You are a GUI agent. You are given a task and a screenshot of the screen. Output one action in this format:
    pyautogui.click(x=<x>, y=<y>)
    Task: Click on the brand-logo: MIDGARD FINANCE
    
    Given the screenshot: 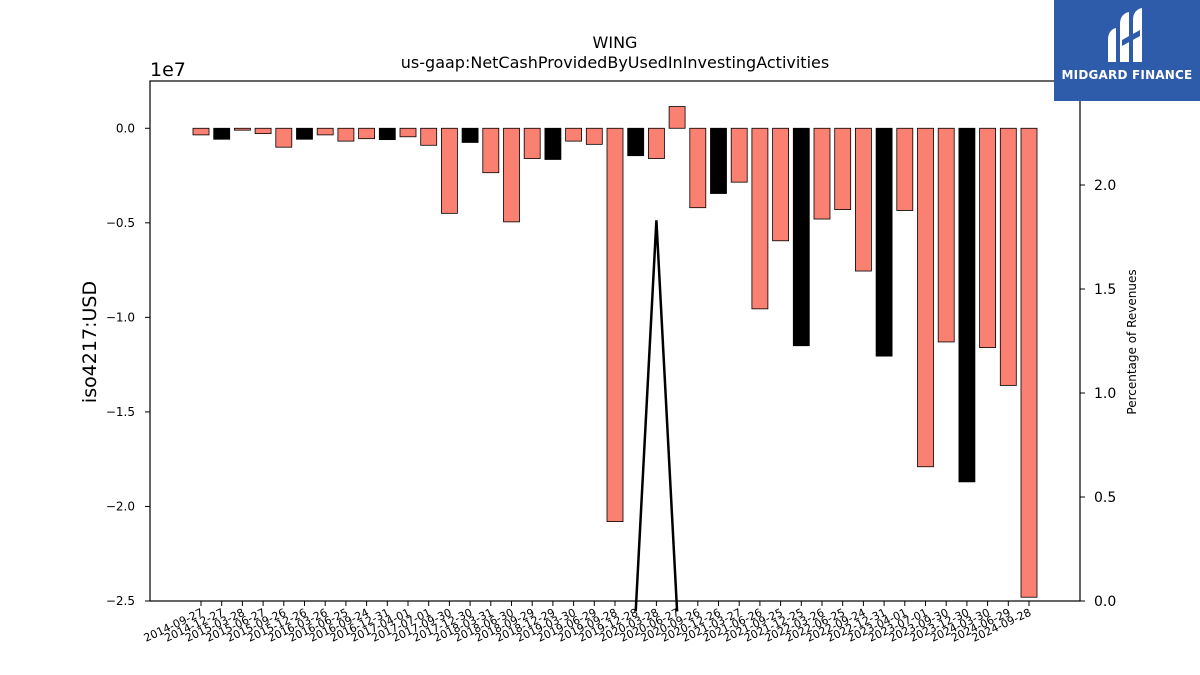 What is the action you would take?
    pyautogui.click(x=1127, y=50)
    